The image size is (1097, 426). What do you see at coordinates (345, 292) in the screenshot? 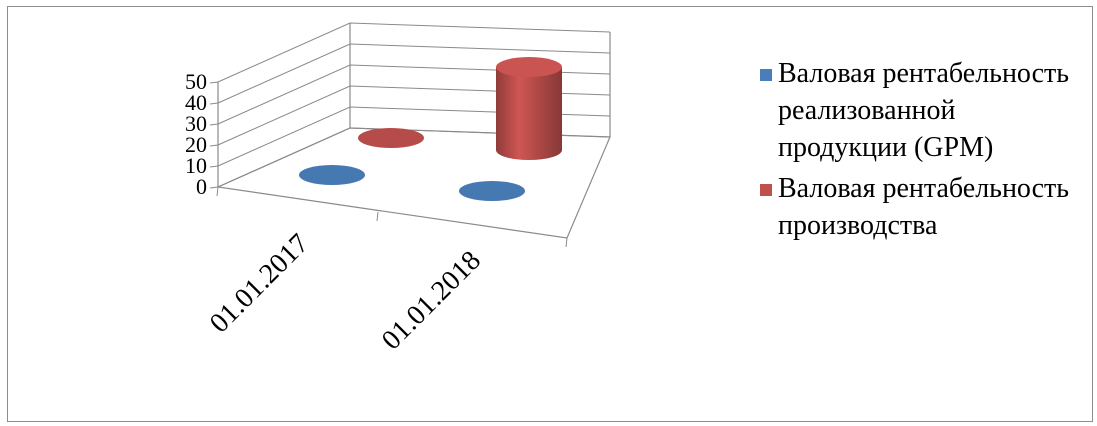
I see `x-axis-labels: 01.01.2017 01.01.2018` at bounding box center [345, 292].